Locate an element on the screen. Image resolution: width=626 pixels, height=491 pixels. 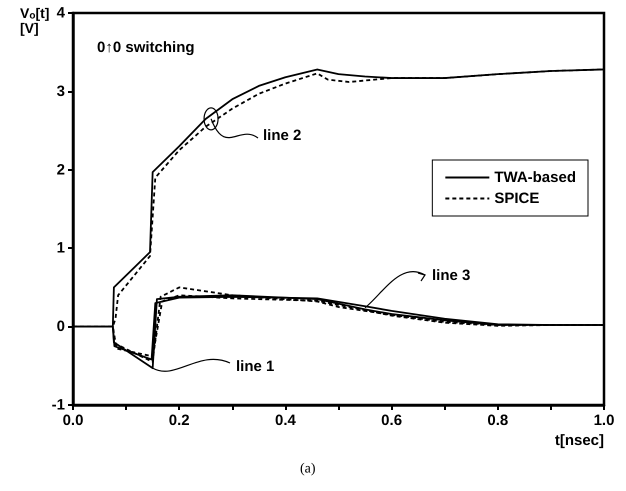
annotation: 0↑0 switching is located at coordinates (146, 47).